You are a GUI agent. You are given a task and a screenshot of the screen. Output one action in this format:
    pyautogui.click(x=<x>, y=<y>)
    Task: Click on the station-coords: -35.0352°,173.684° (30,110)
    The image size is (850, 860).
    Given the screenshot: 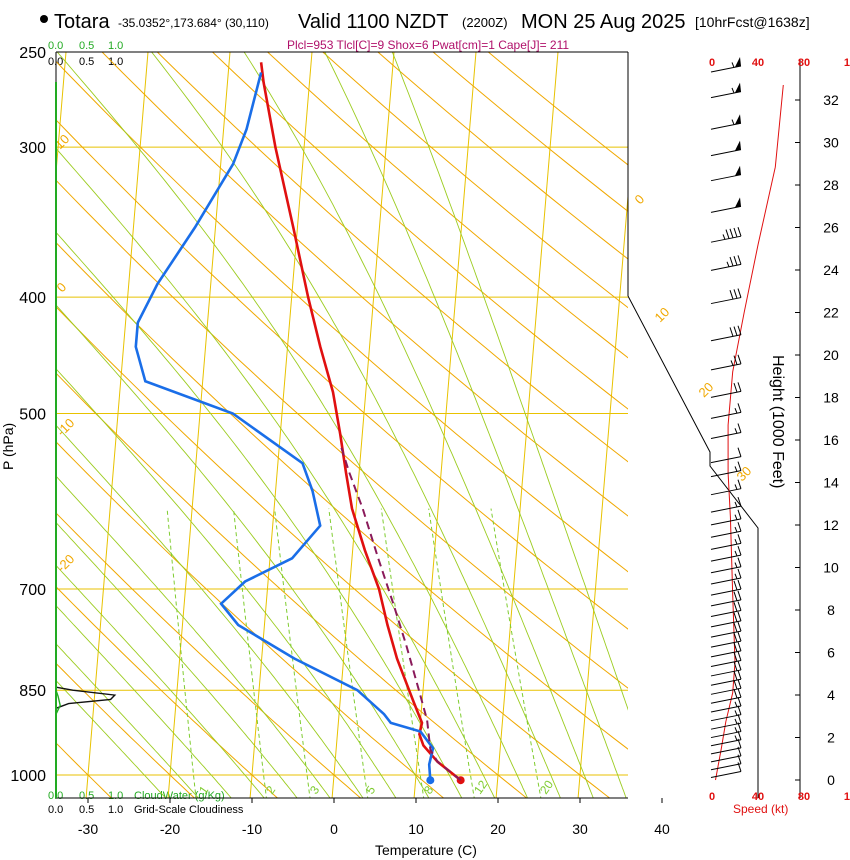 What is the action you would take?
    pyautogui.click(x=193, y=23)
    